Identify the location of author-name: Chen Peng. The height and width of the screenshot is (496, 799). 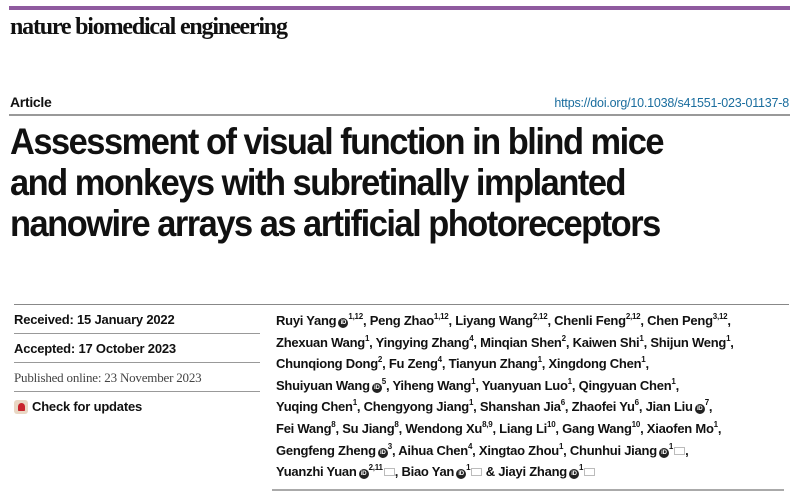
(680, 320).